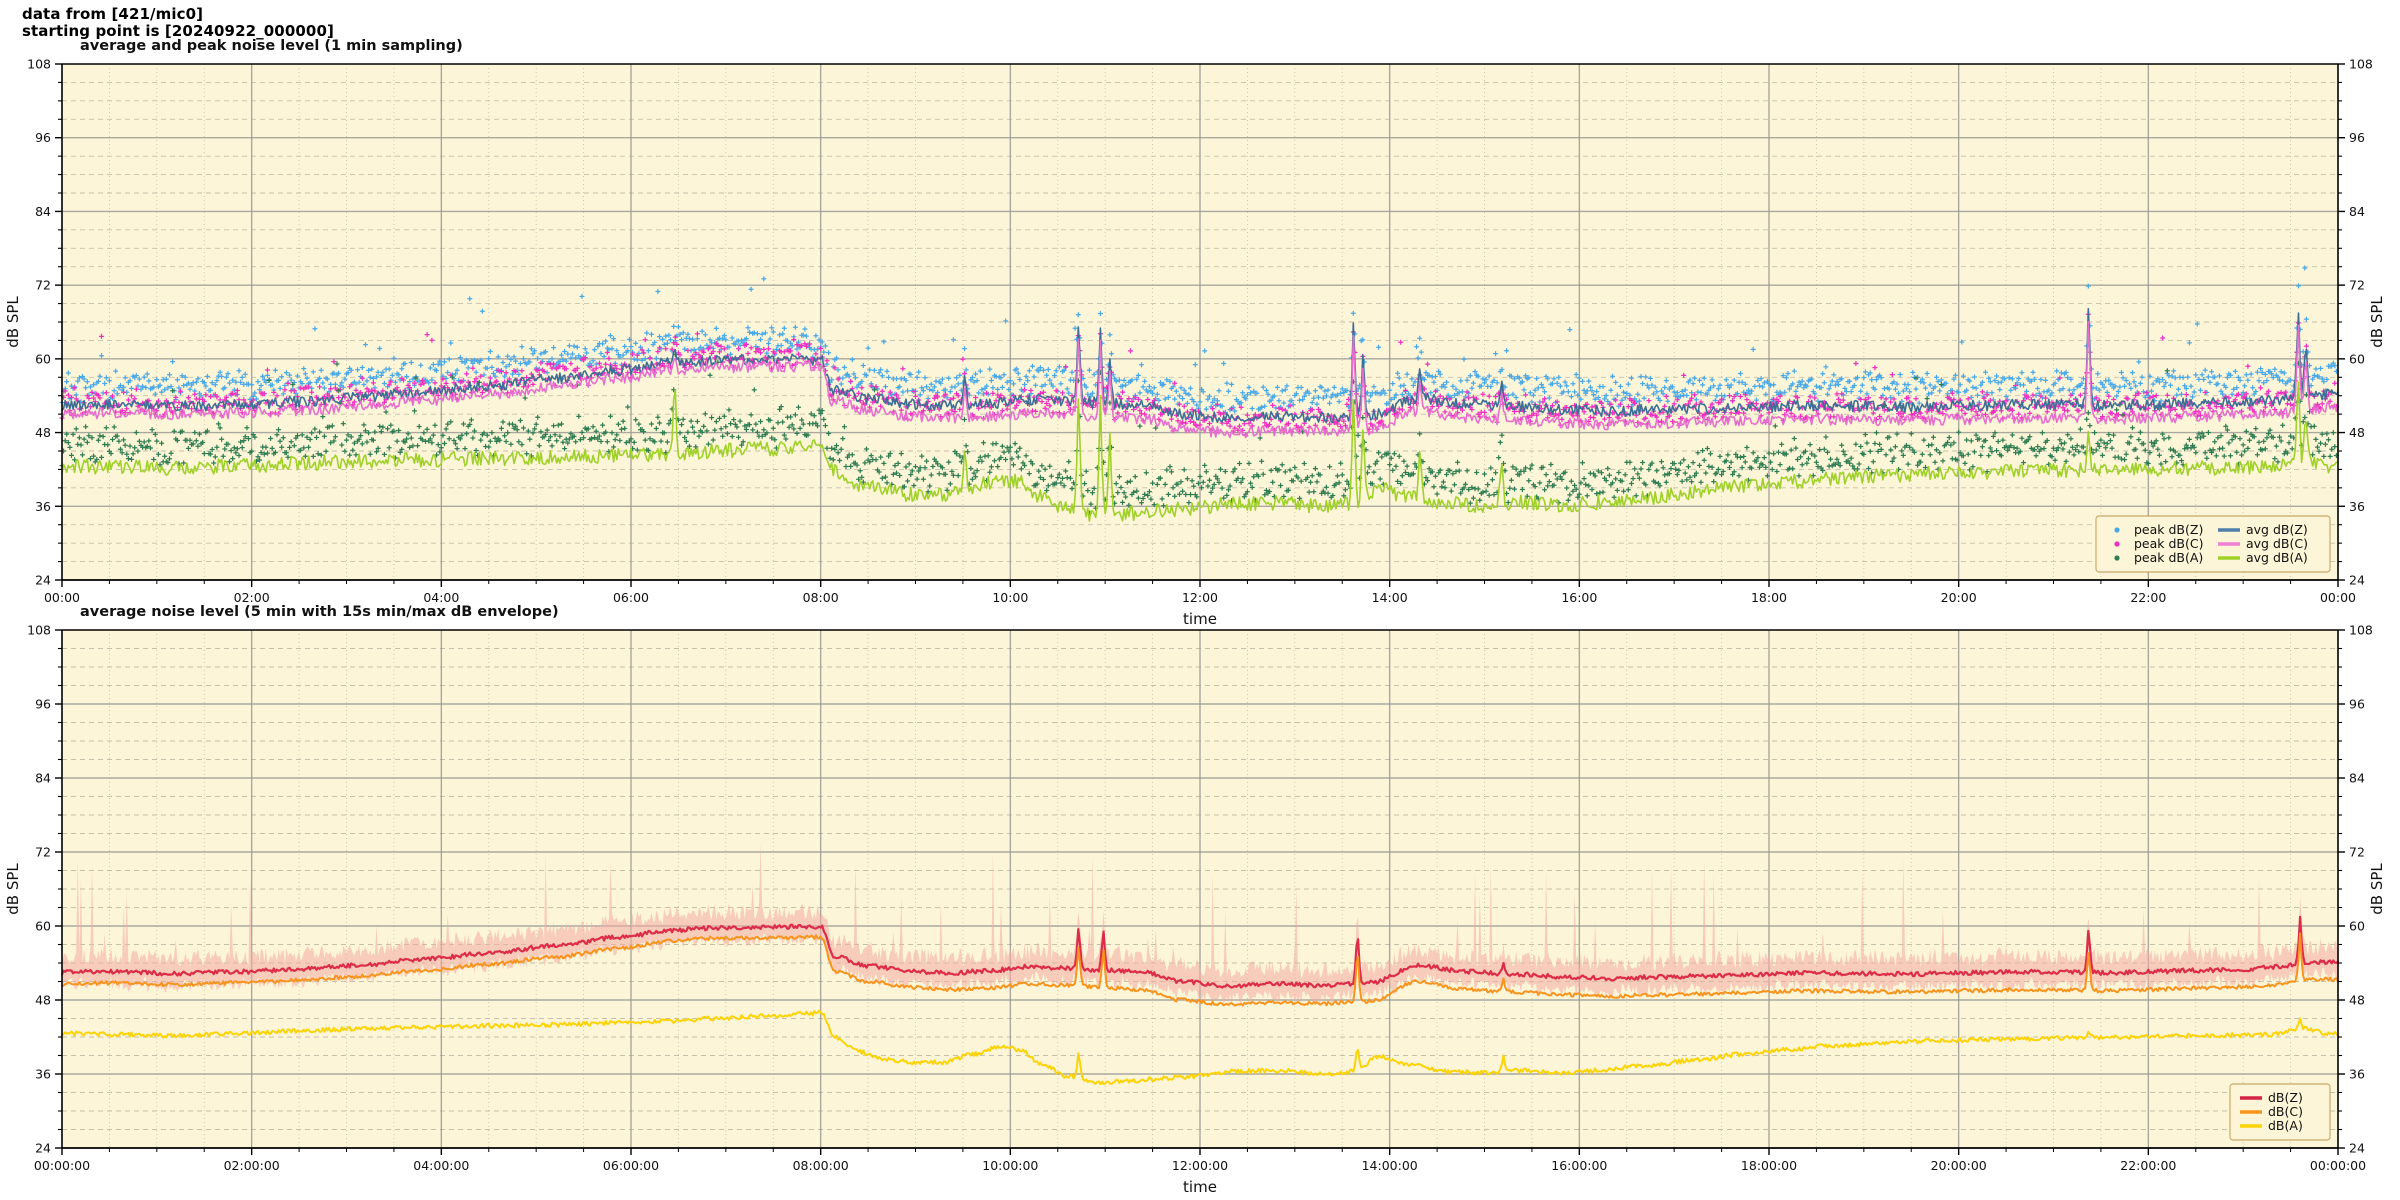 This screenshot has height=1200, width=2400. Describe the element at coordinates (631, 1165) in the screenshot. I see `x-axis-tick-label: 06:00:00` at that location.